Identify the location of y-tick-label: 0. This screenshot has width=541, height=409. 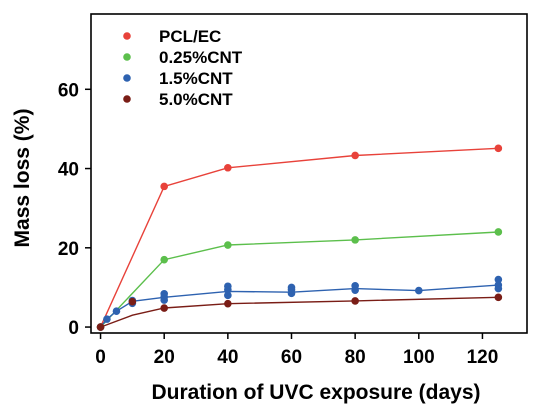
(73, 328).